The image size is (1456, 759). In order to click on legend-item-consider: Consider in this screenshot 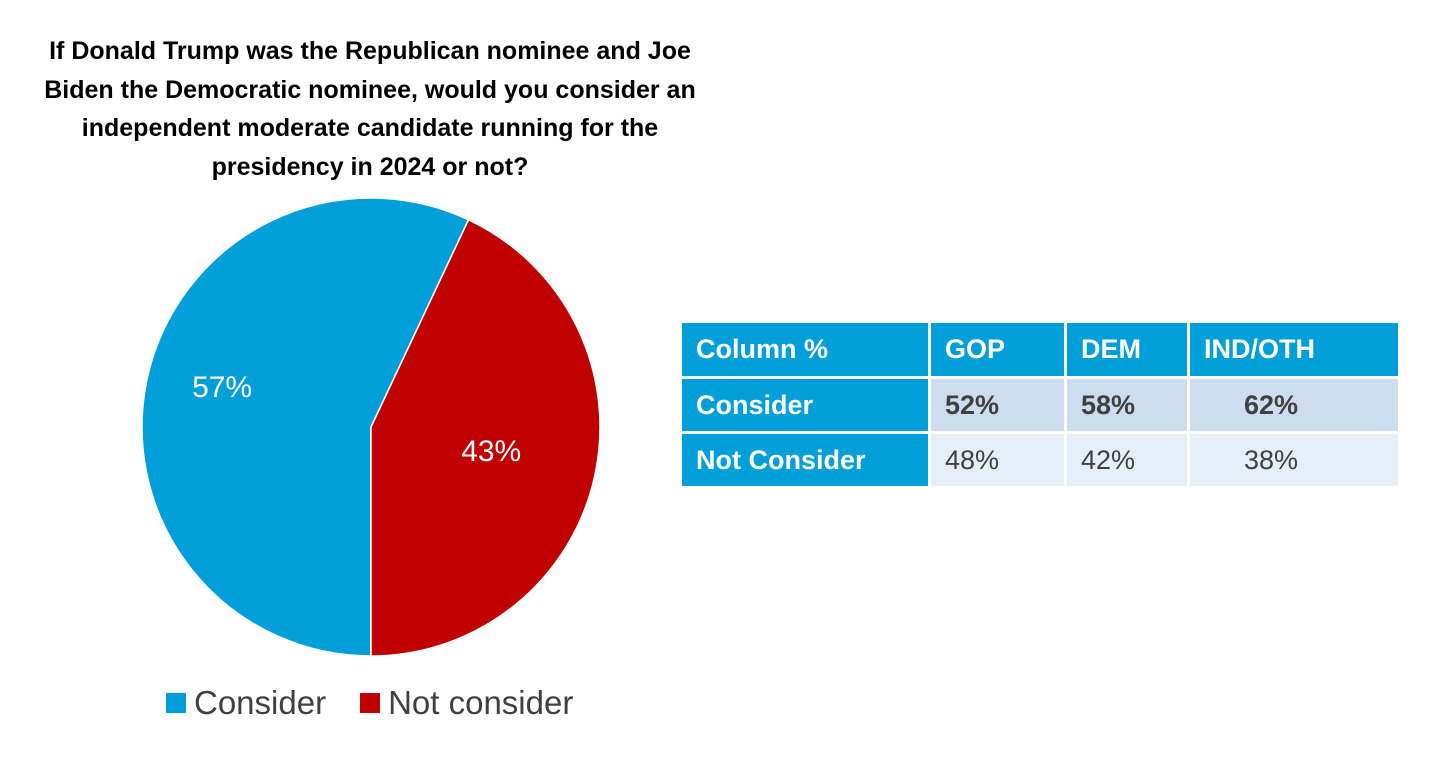, I will do `click(246, 703)`.